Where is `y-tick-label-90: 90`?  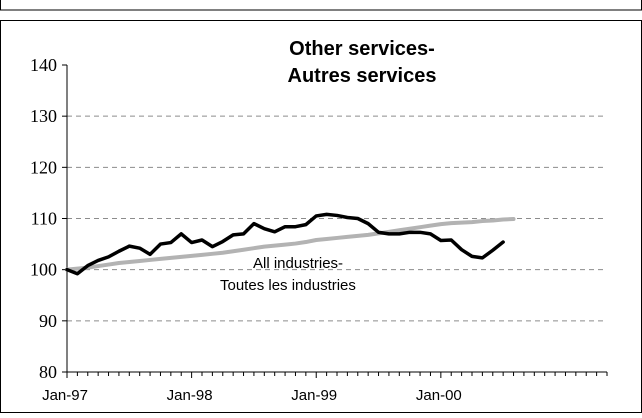
y-tick-label-90: 90 is located at coordinates (48, 321).